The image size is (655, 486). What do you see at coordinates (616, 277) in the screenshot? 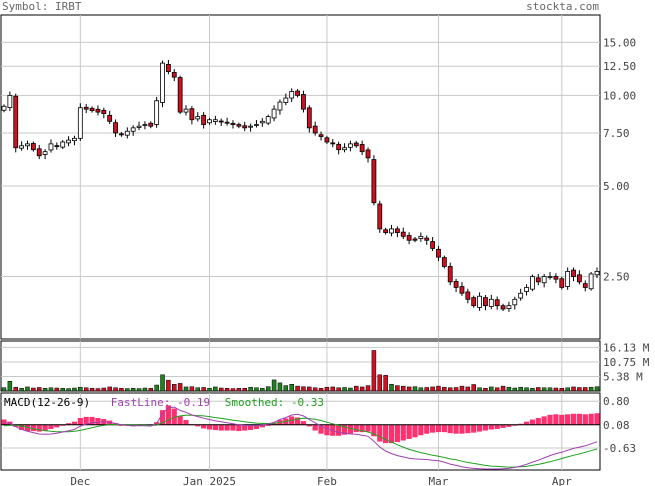
I see `price-tick-label: 2.50` at bounding box center [616, 277].